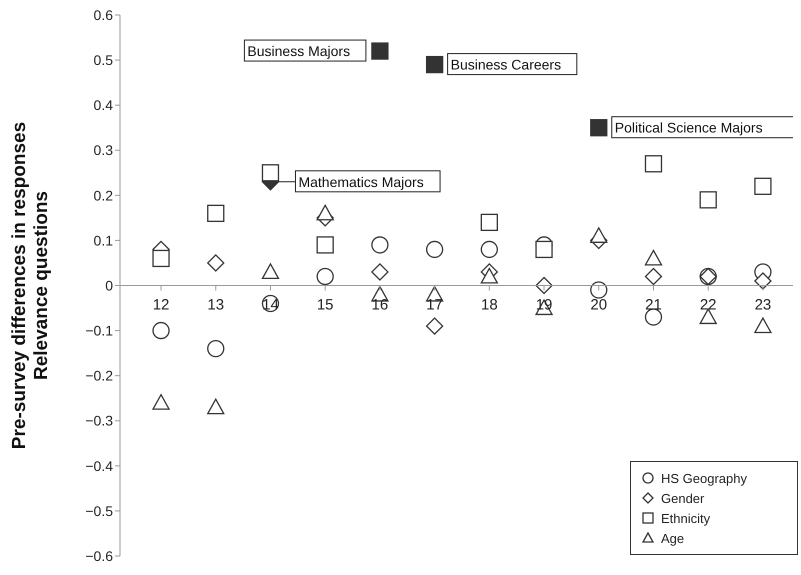 The height and width of the screenshot is (575, 801). What do you see at coordinates (104, 105) in the screenshot?
I see `y-tick-label: 0.4` at bounding box center [104, 105].